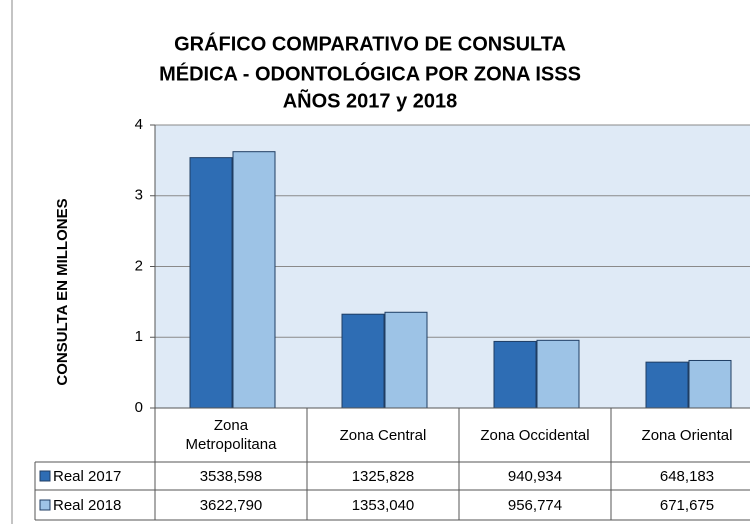 The width and height of the screenshot is (750, 524). What do you see at coordinates (62, 291) in the screenshot?
I see `y-axis-label: CONSULTA EN MILLONES` at bounding box center [62, 291].